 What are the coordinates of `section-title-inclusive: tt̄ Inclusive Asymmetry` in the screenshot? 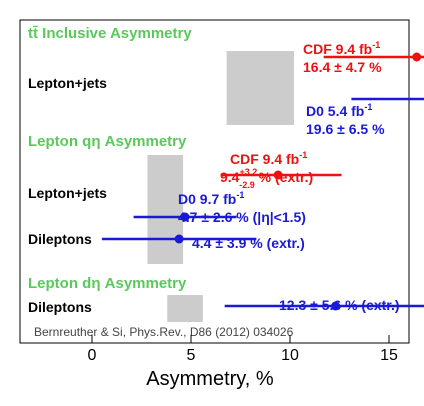 It's located at (110, 33).